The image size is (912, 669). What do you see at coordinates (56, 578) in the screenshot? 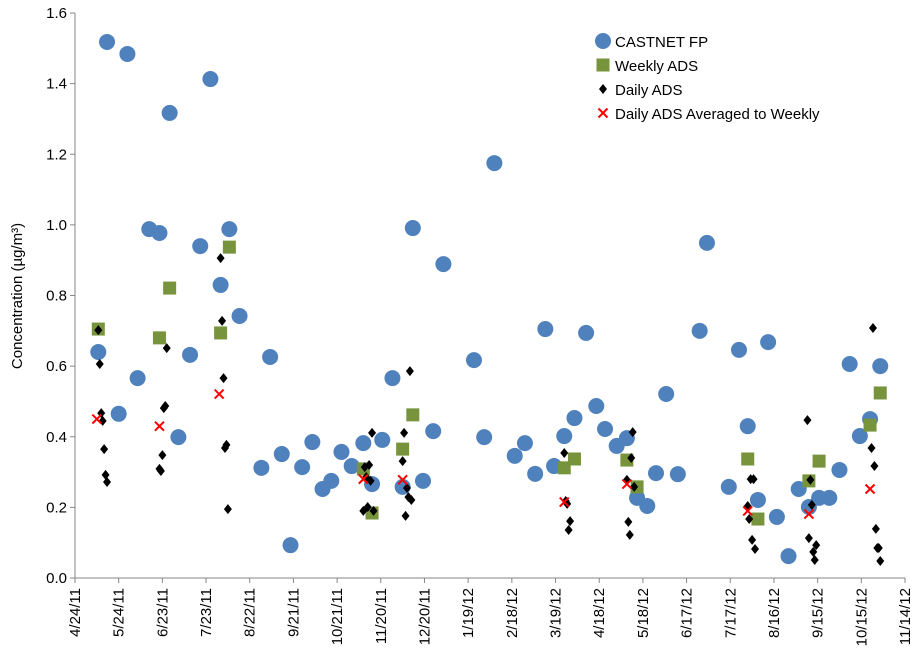
I see `y-tick-label: 0.0` at bounding box center [56, 578].